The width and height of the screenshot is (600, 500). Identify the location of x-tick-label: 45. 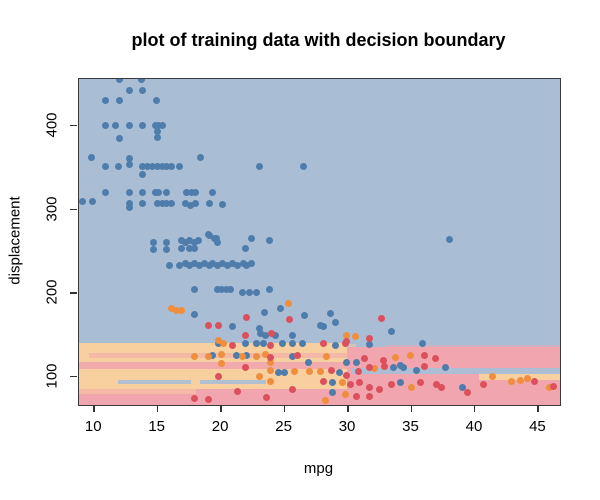
(537, 426).